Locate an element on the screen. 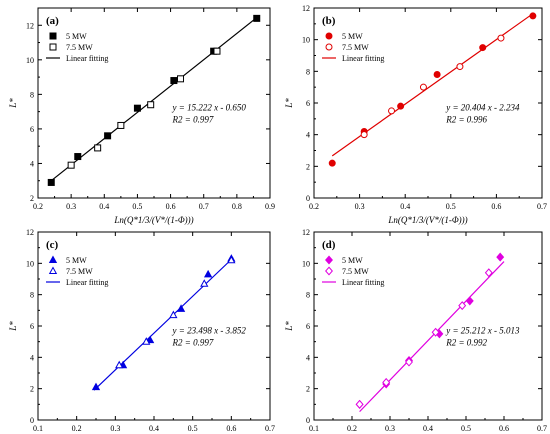 This screenshot has width=550, height=434. fit-r-squared: R2 = 0.996 is located at coordinates (466, 120).